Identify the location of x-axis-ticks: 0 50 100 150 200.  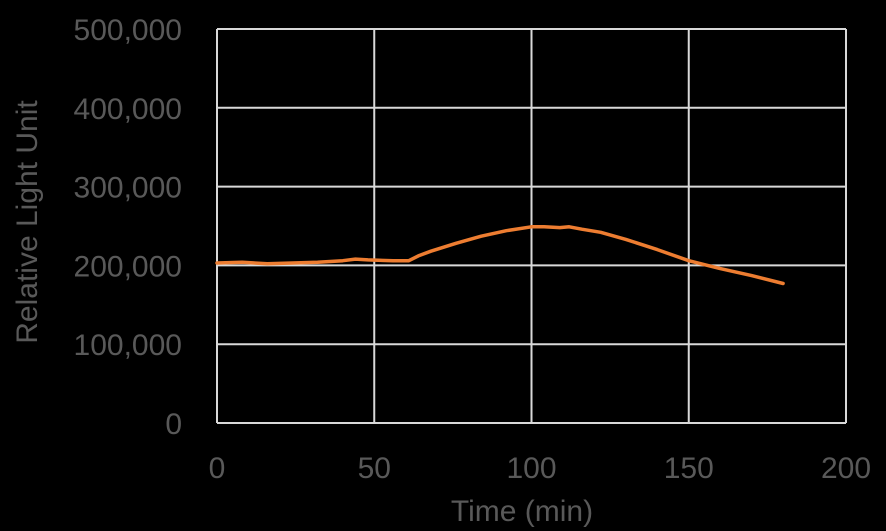
(540, 468).